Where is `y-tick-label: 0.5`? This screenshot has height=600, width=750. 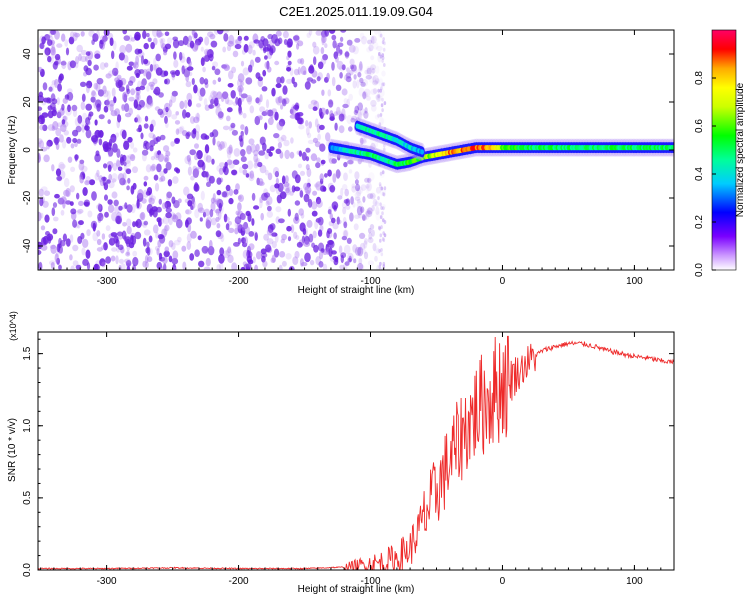
y-tick-label: 0.5 is located at coordinates (27, 497).